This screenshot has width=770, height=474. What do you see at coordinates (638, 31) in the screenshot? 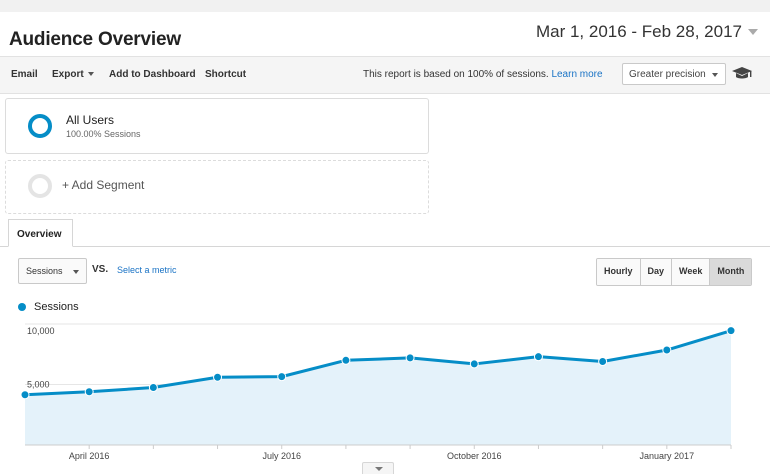
I see `date-range-label: Mar 1, 2016 - Feb 28, 2017` at bounding box center [638, 31].